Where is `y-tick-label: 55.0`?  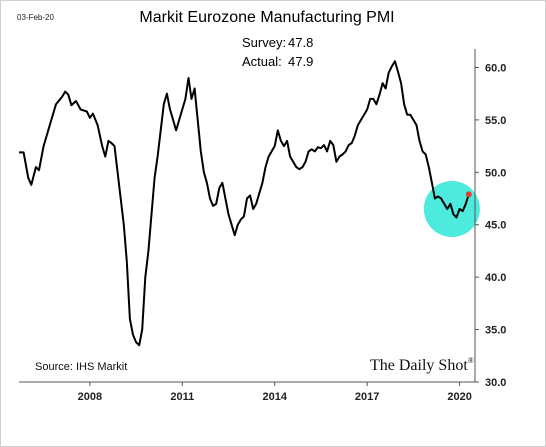
y-tick-label: 55.0 is located at coordinates (495, 121).